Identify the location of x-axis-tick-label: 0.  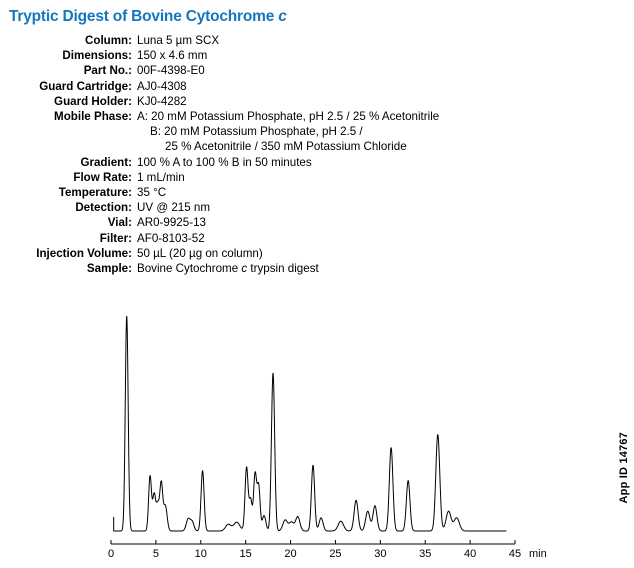
(111, 554).